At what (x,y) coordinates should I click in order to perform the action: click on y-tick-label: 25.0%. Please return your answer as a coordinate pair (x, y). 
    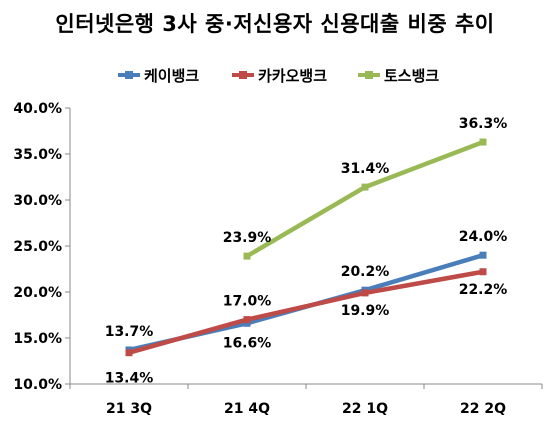
    Looking at the image, I should click on (37, 247).